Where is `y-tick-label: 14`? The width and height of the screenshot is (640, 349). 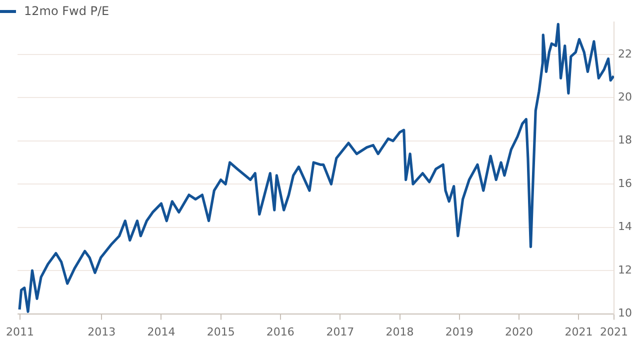 y-tick-label: 14 is located at coordinates (625, 227).